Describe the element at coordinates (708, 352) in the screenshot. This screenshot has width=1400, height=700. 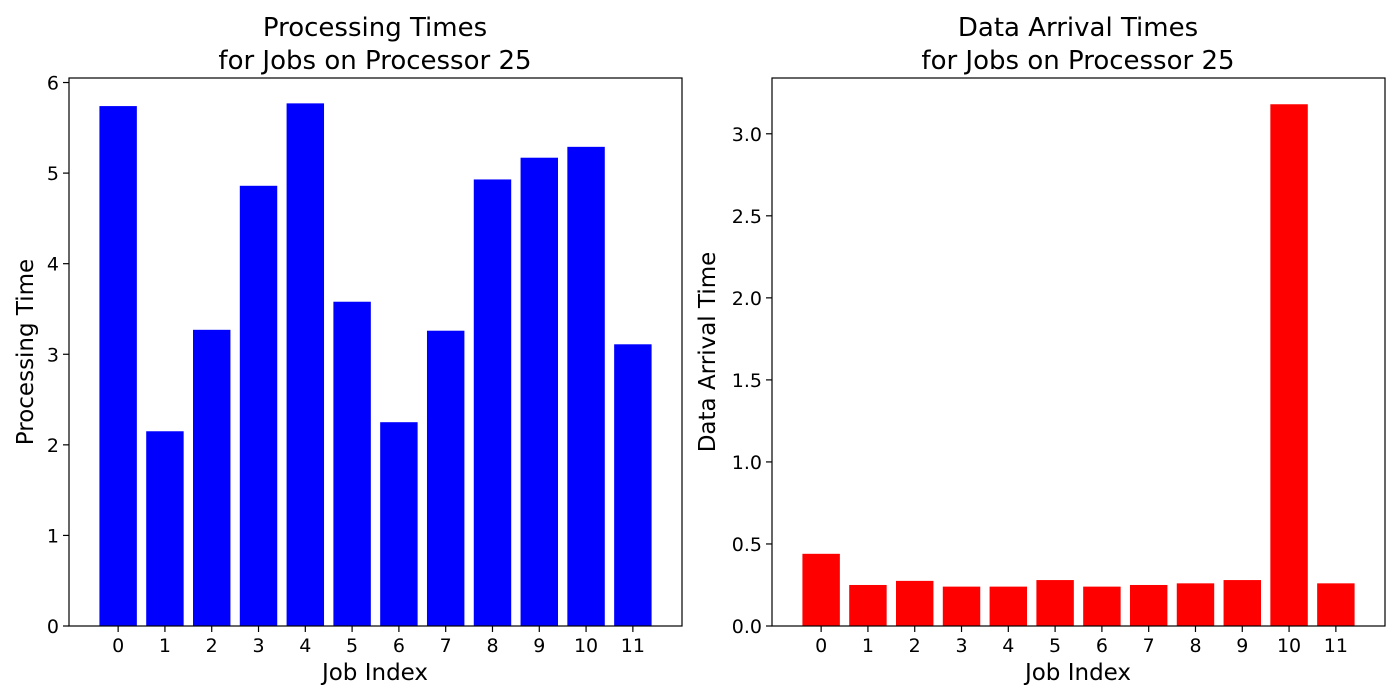
I see `y-axis-label: Data Arrival Time` at that location.